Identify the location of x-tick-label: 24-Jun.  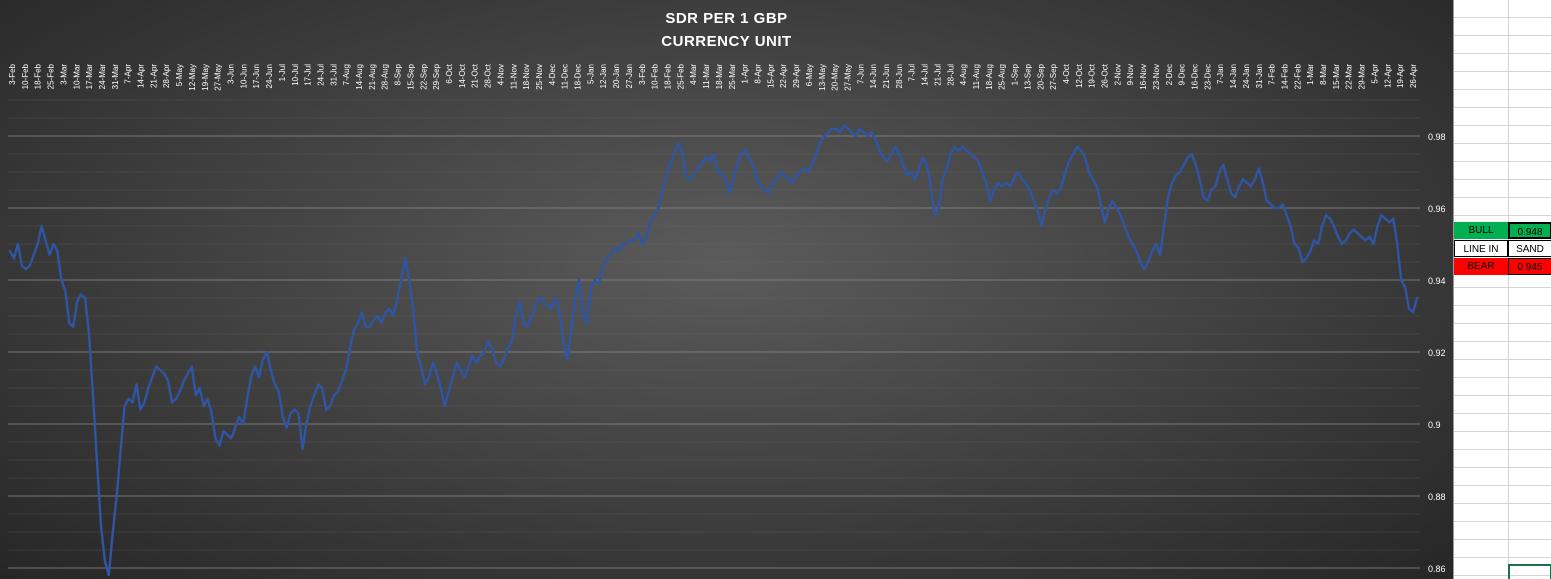
(269, 76).